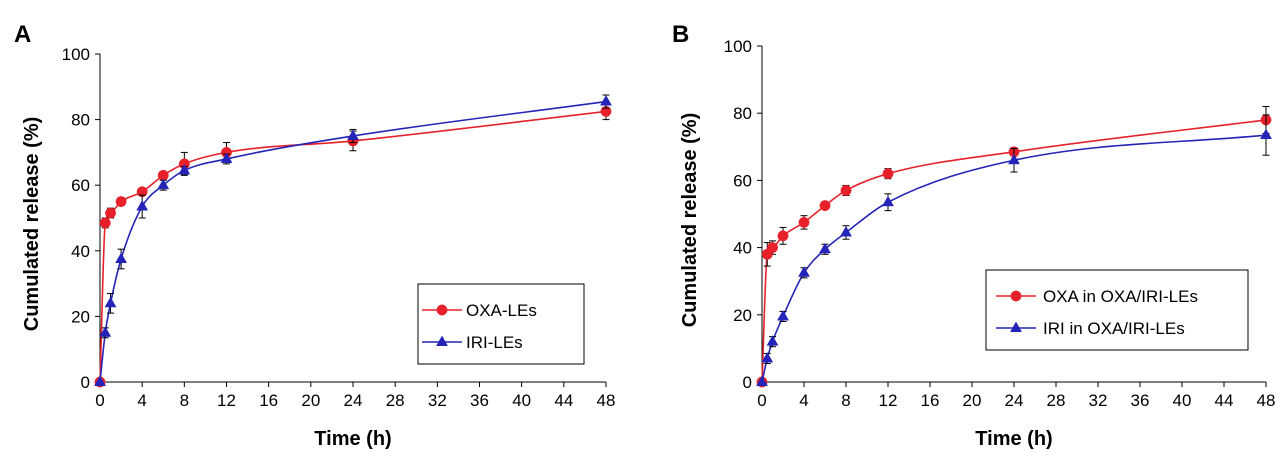  Describe the element at coordinates (22, 34) in the screenshot. I see `panel-label: A` at that location.